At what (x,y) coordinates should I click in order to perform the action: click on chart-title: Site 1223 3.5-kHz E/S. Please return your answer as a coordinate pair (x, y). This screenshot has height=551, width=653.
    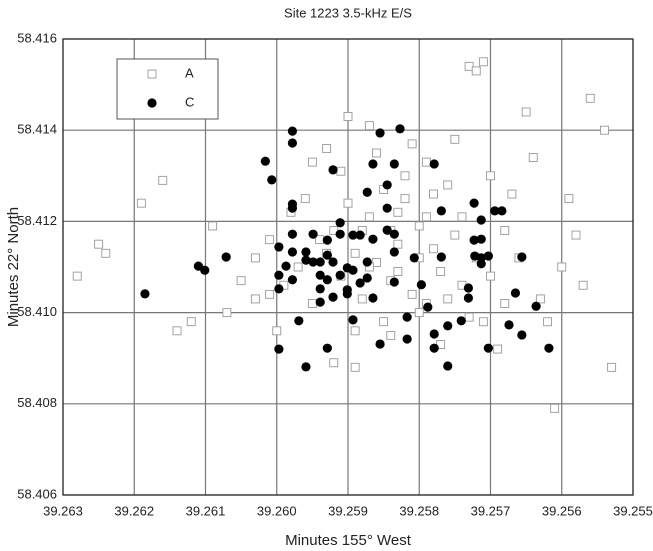
    Looking at the image, I should click on (348, 12).